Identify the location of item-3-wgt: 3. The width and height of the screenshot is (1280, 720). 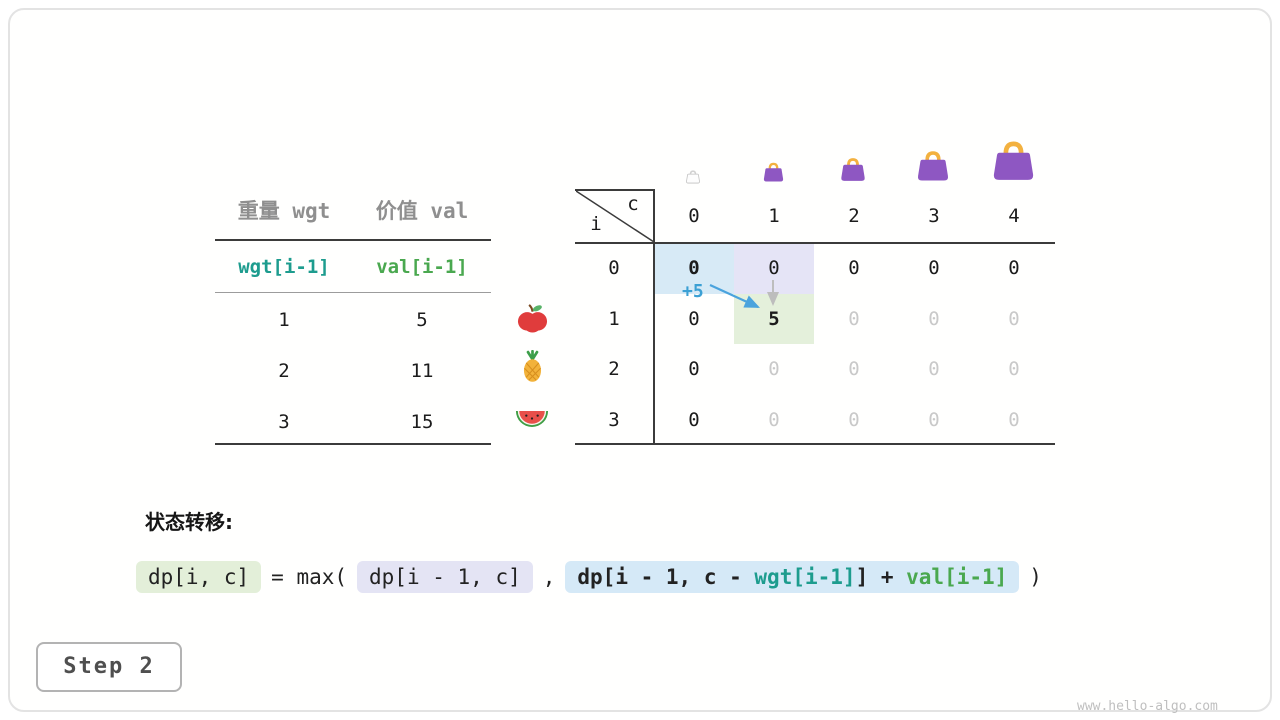
(284, 422).